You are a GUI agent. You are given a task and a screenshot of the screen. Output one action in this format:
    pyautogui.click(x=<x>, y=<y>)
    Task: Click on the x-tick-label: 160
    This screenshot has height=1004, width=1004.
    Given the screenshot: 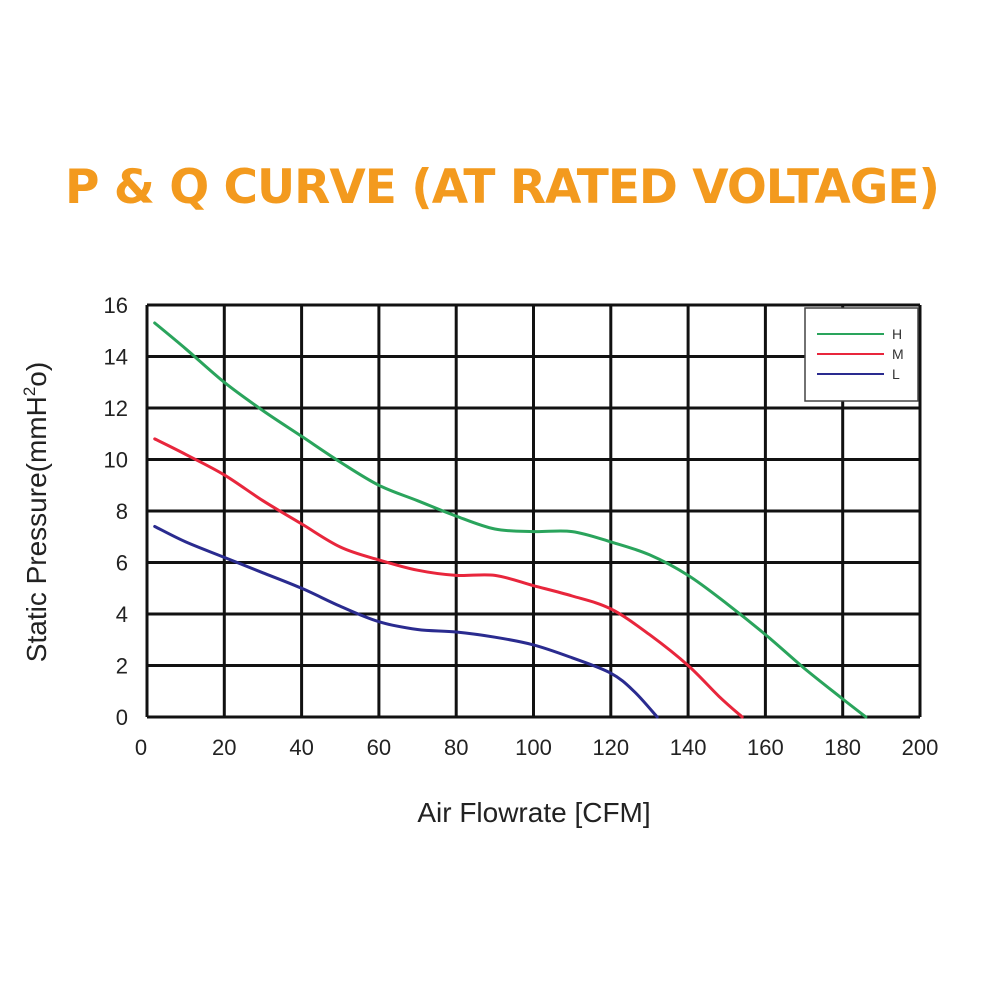 What is the action you would take?
    pyautogui.click(x=765, y=747)
    